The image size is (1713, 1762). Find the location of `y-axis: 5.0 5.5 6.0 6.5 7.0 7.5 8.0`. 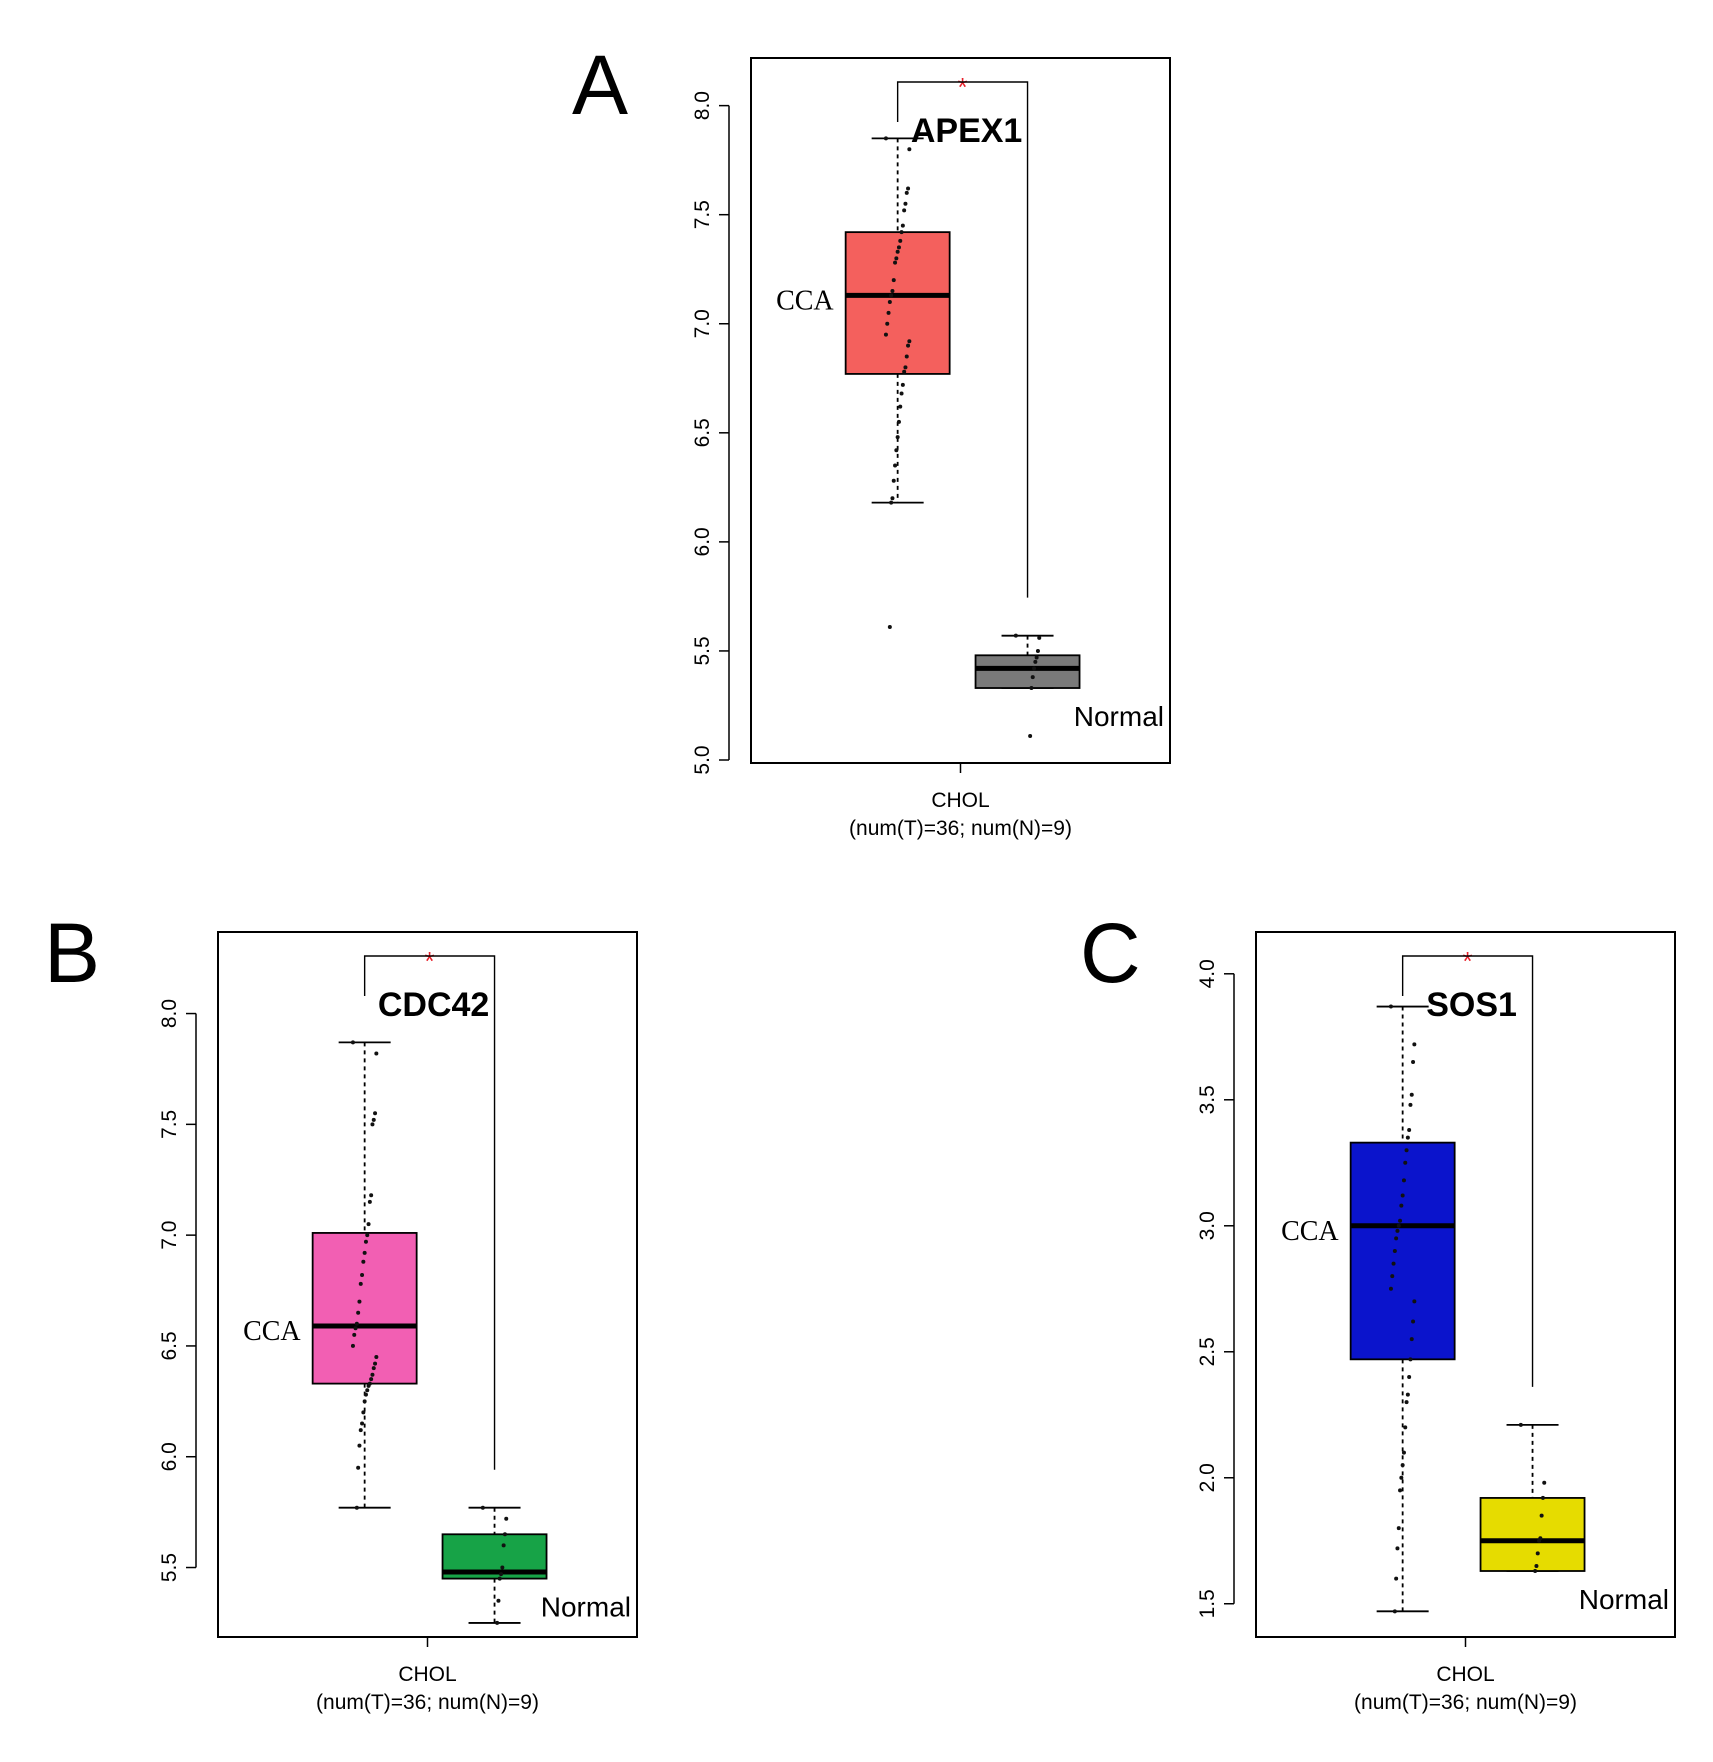

y-axis: 5.0 5.5 6.0 6.5 7.0 7.5 8.0 is located at coordinates (826, 433).